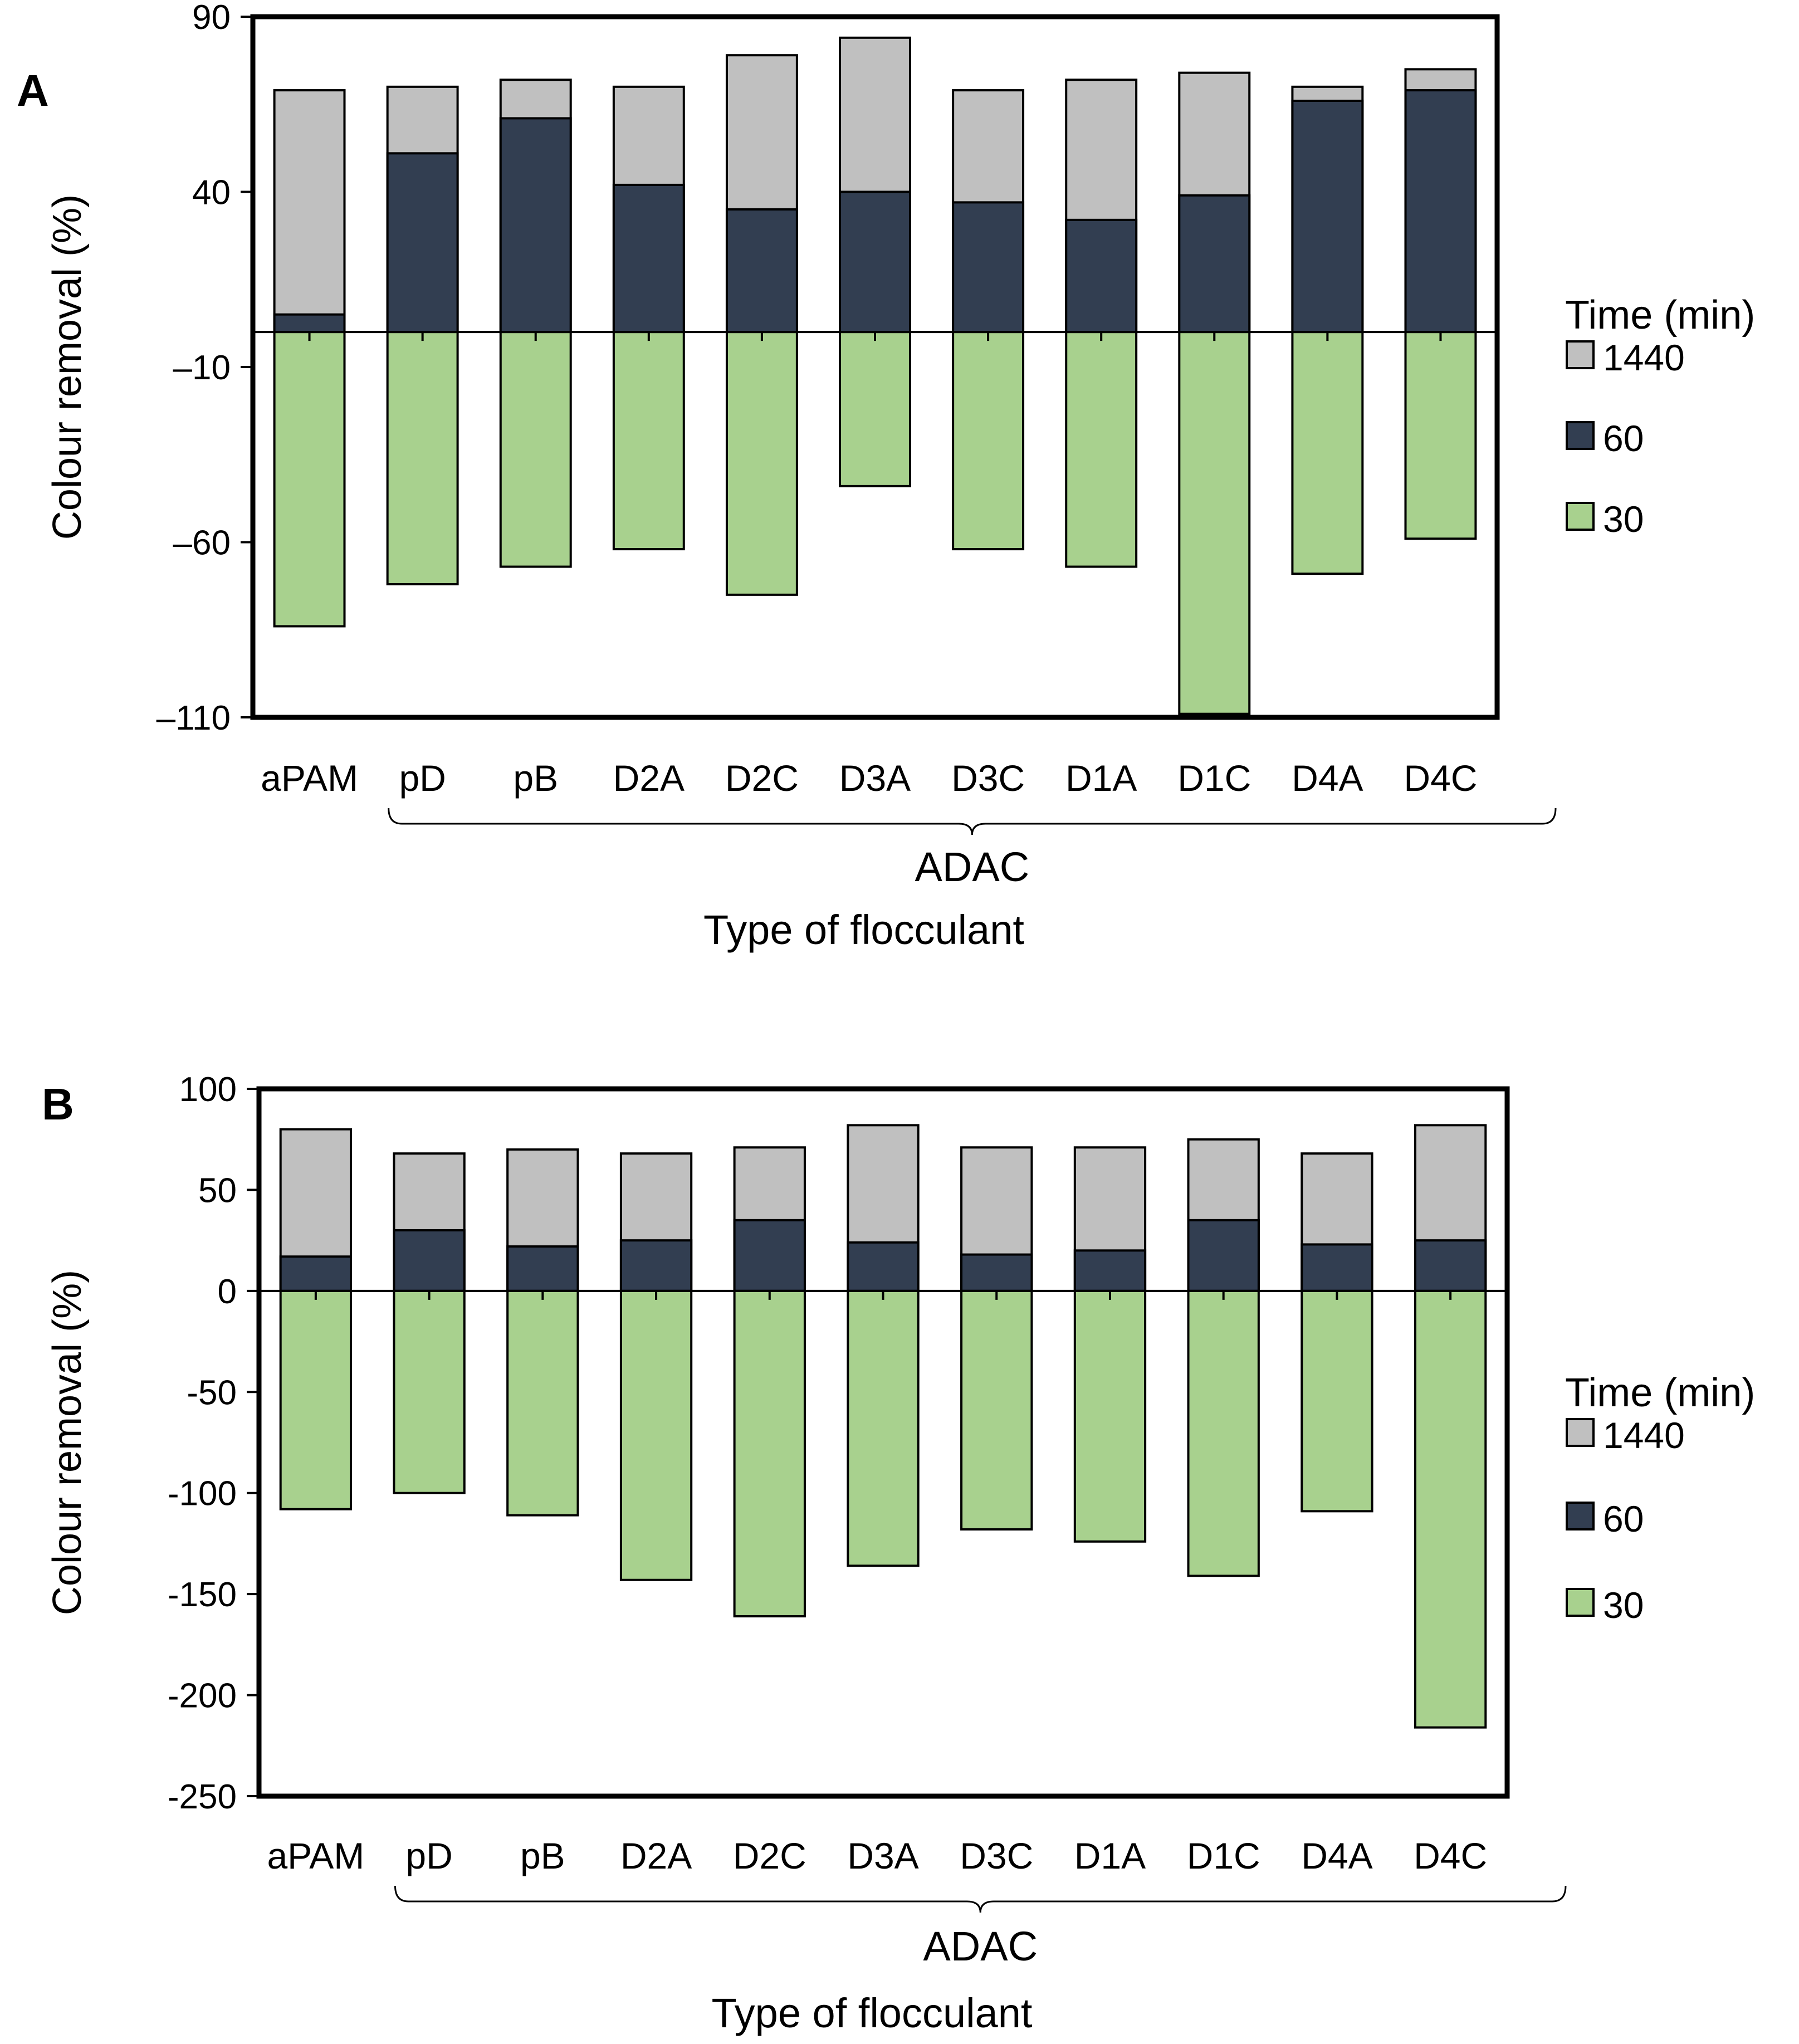 The height and width of the screenshot is (2044, 1799). I want to click on y-tick-label: -50, so click(212, 1393).